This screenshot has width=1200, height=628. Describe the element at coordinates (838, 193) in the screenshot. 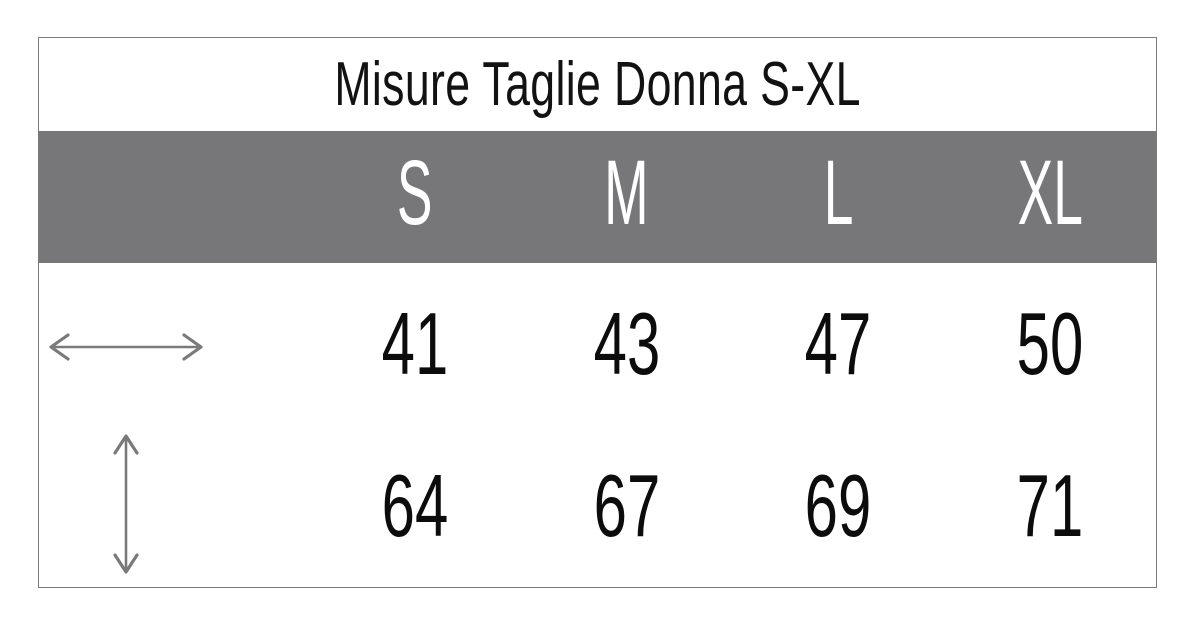

I see `size-label-l: L` at that location.